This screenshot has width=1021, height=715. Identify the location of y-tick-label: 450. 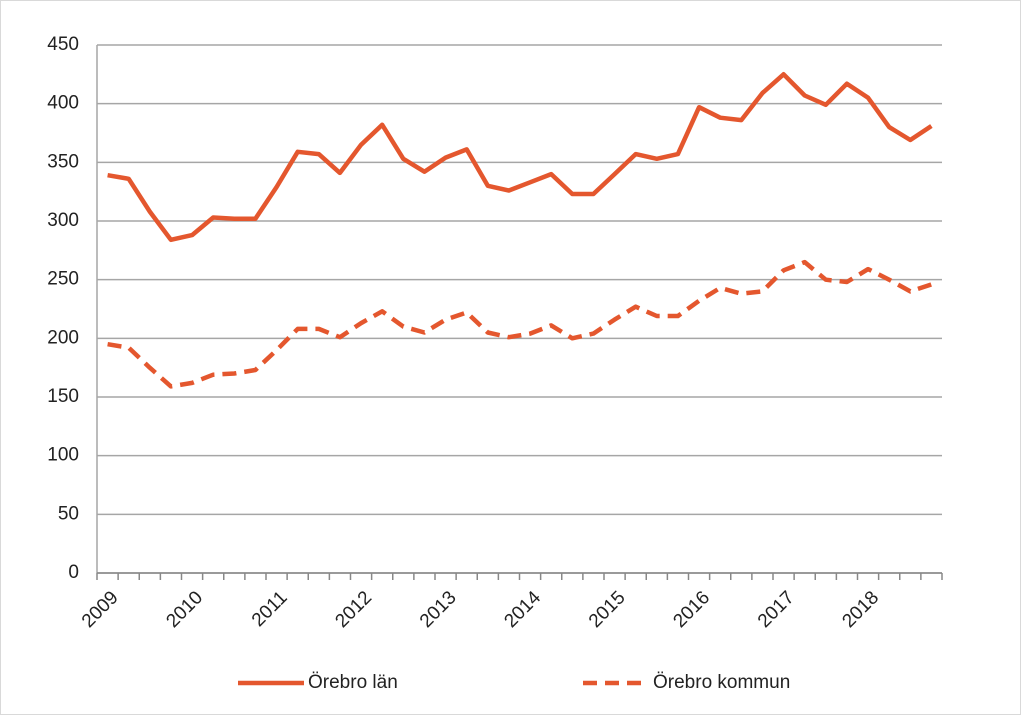
(63, 44).